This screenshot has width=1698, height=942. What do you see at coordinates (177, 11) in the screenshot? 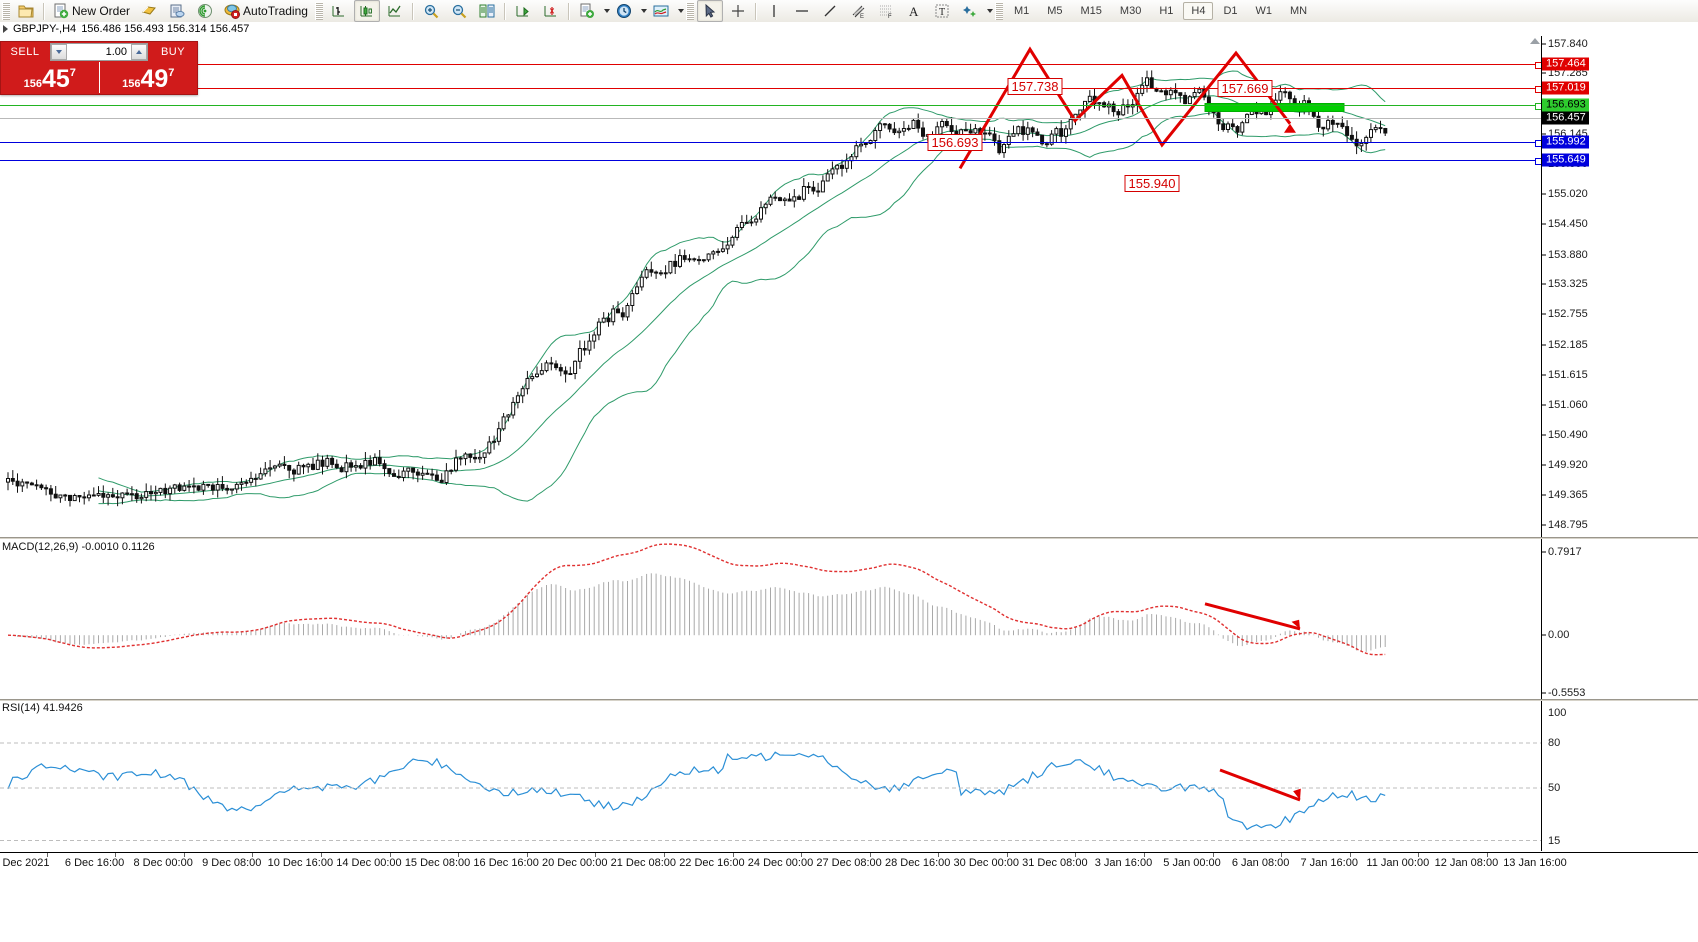
I see `navigator-icon` at bounding box center [177, 11].